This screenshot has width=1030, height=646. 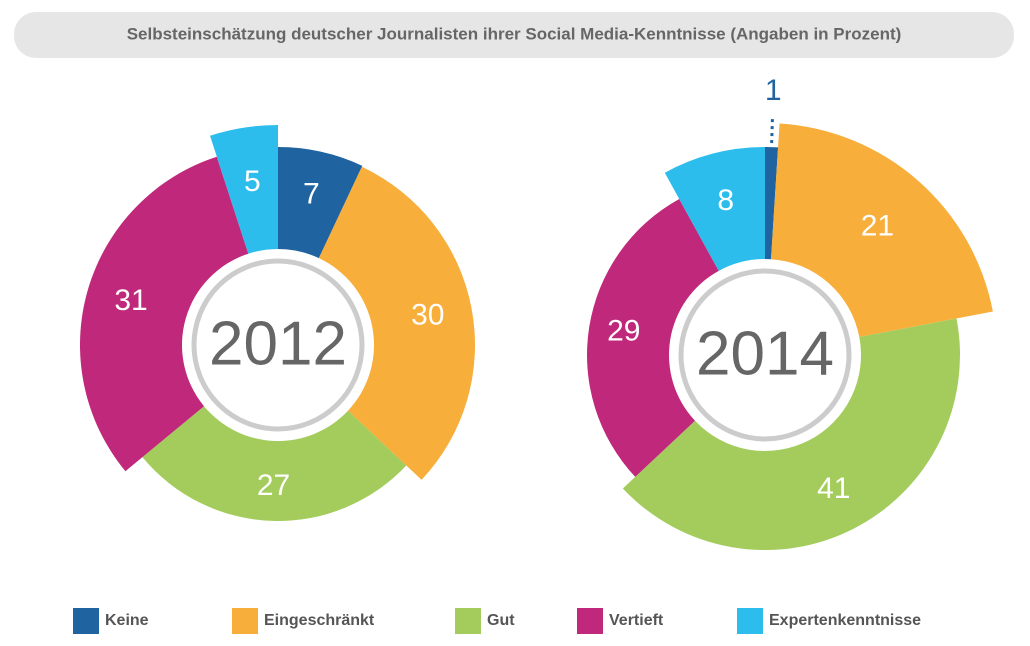 What do you see at coordinates (501, 620) in the screenshot?
I see `legend-label: Gut` at bounding box center [501, 620].